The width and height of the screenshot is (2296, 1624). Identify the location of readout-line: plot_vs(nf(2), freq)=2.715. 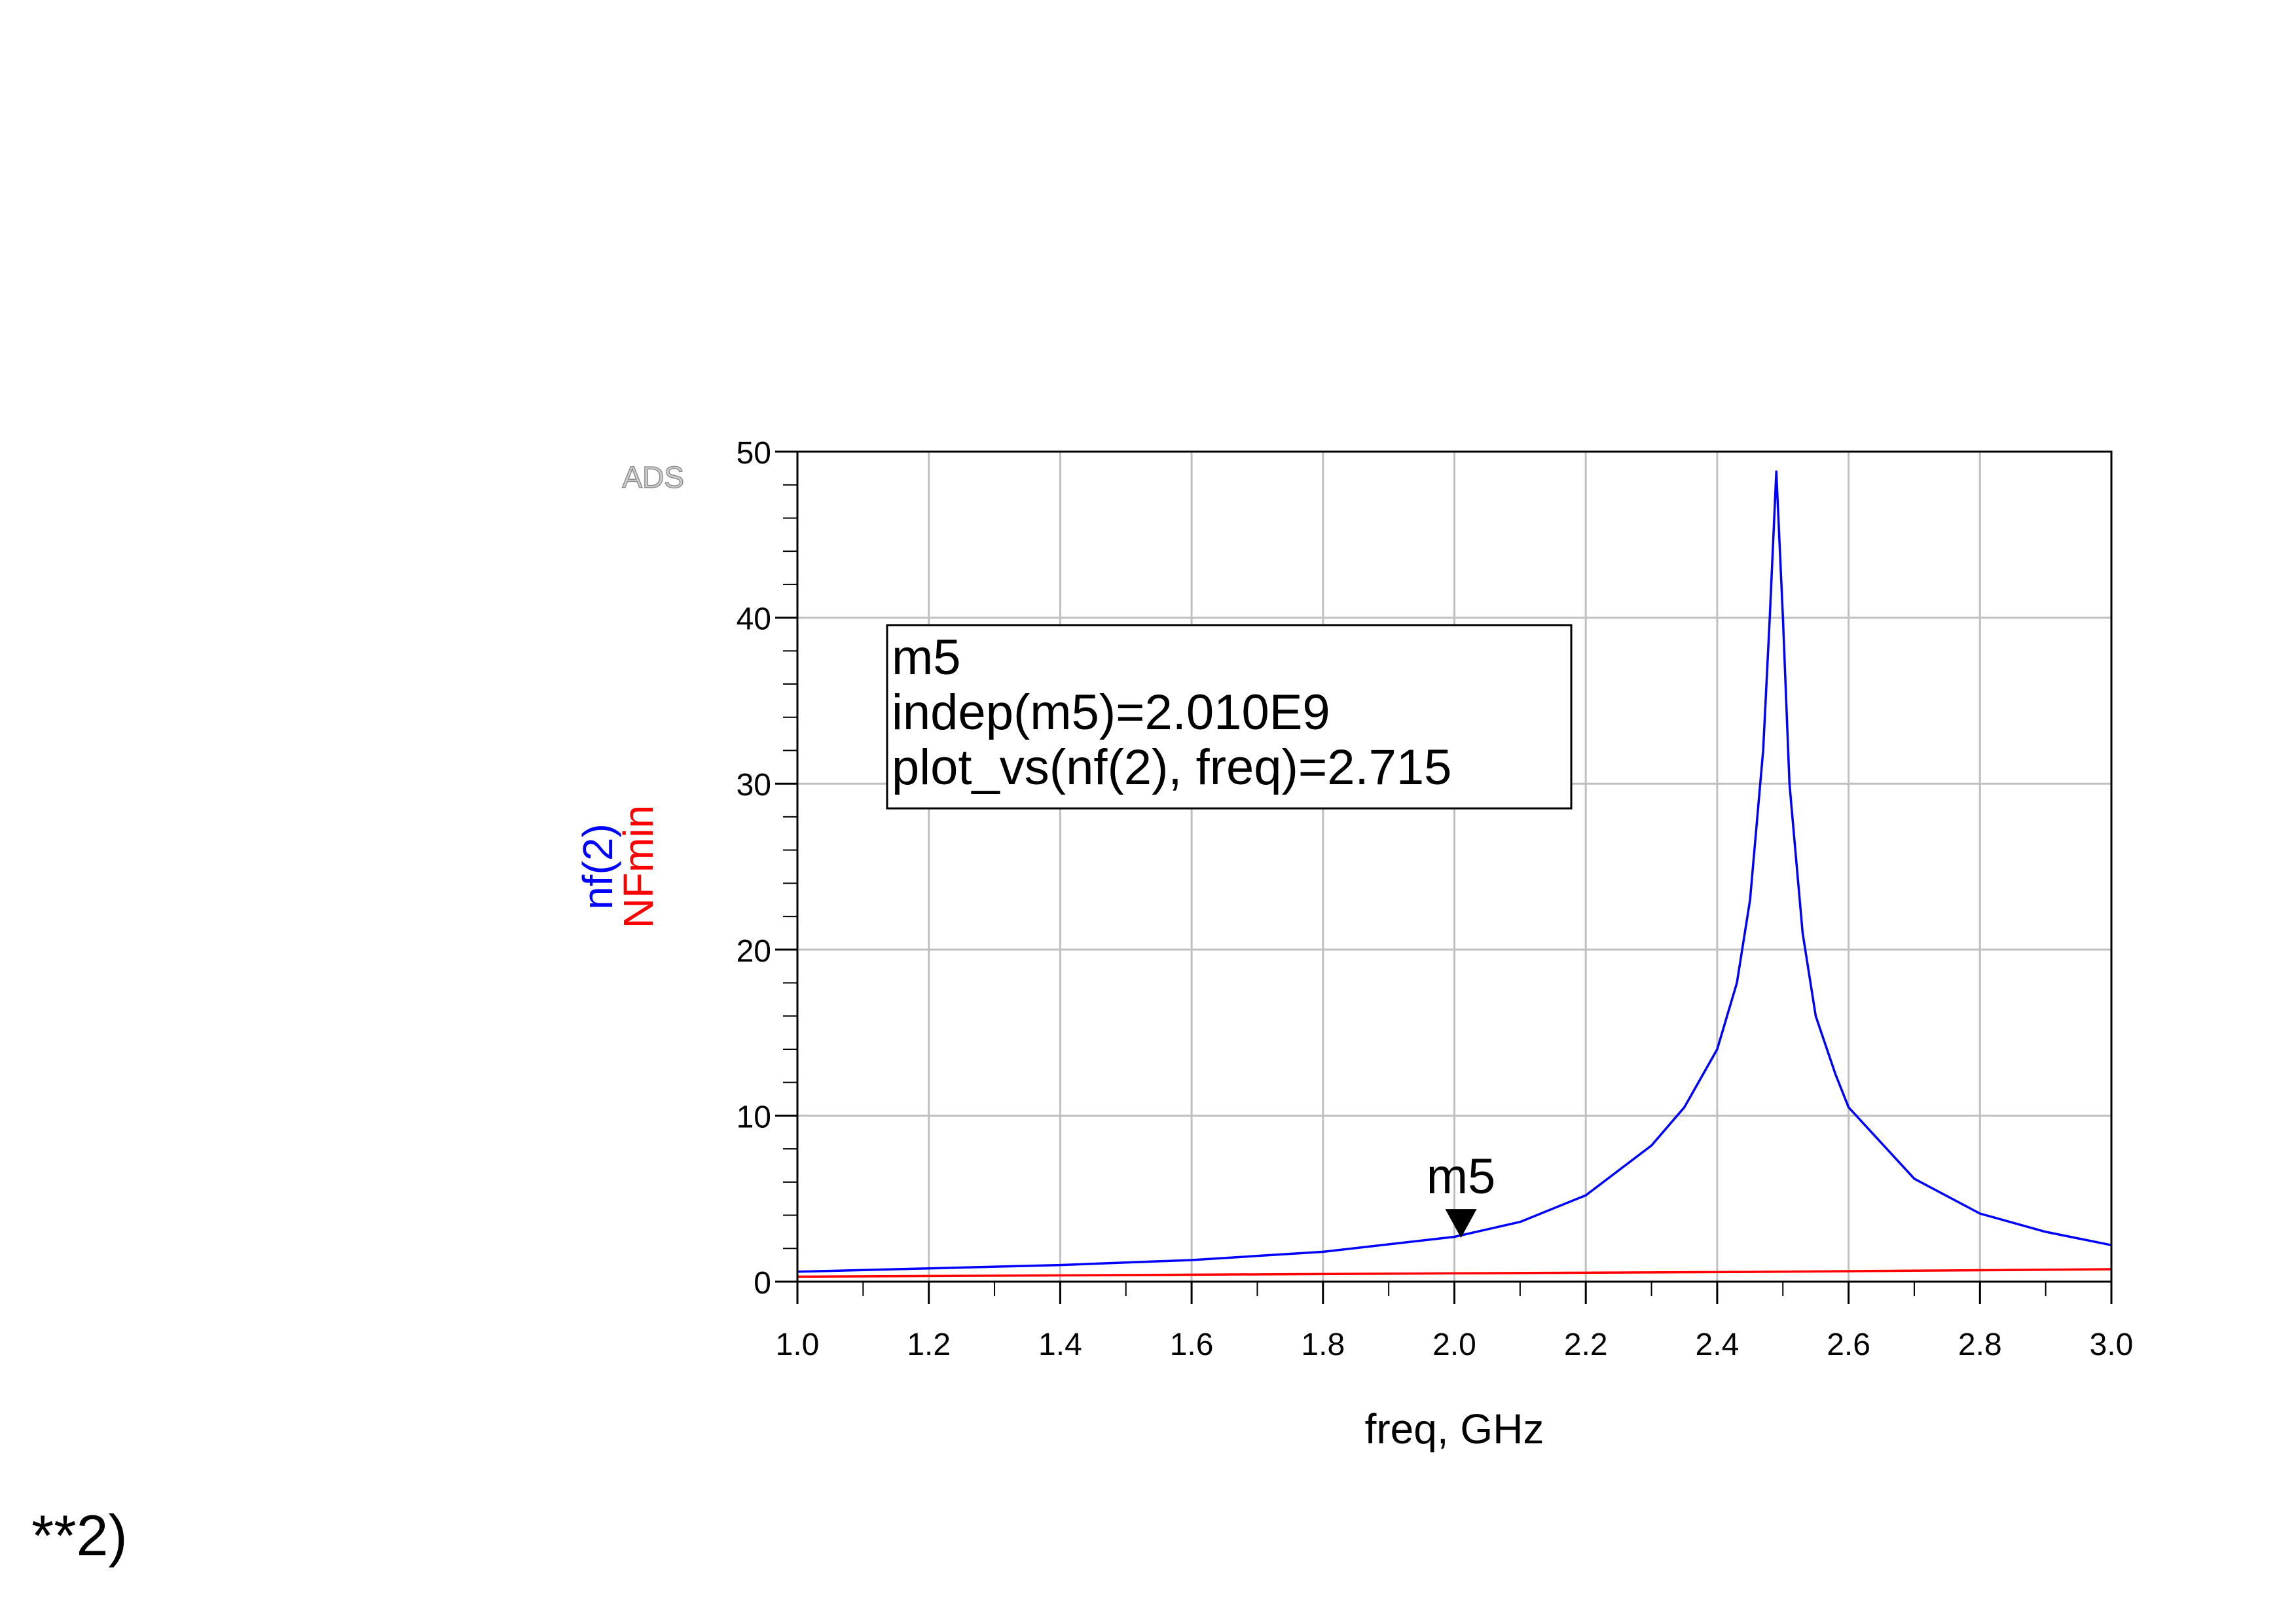
(1171, 767).